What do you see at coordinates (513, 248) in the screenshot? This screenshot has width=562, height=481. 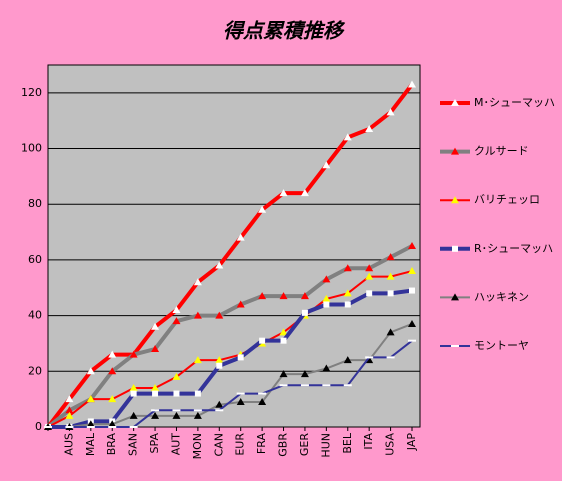 I see `legend-label: R･シューマッハ` at bounding box center [513, 248].